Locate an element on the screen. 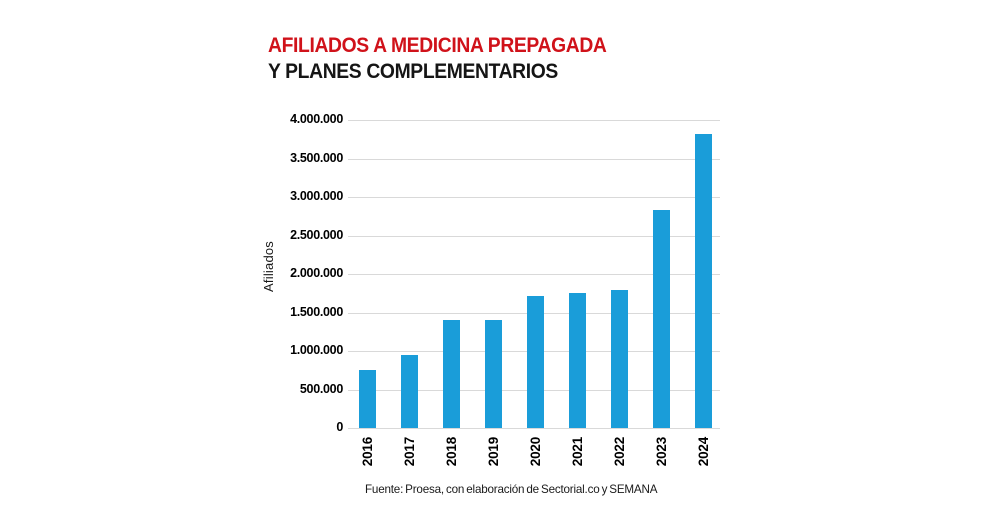  y-tick-0: 0 is located at coordinates (339, 427).